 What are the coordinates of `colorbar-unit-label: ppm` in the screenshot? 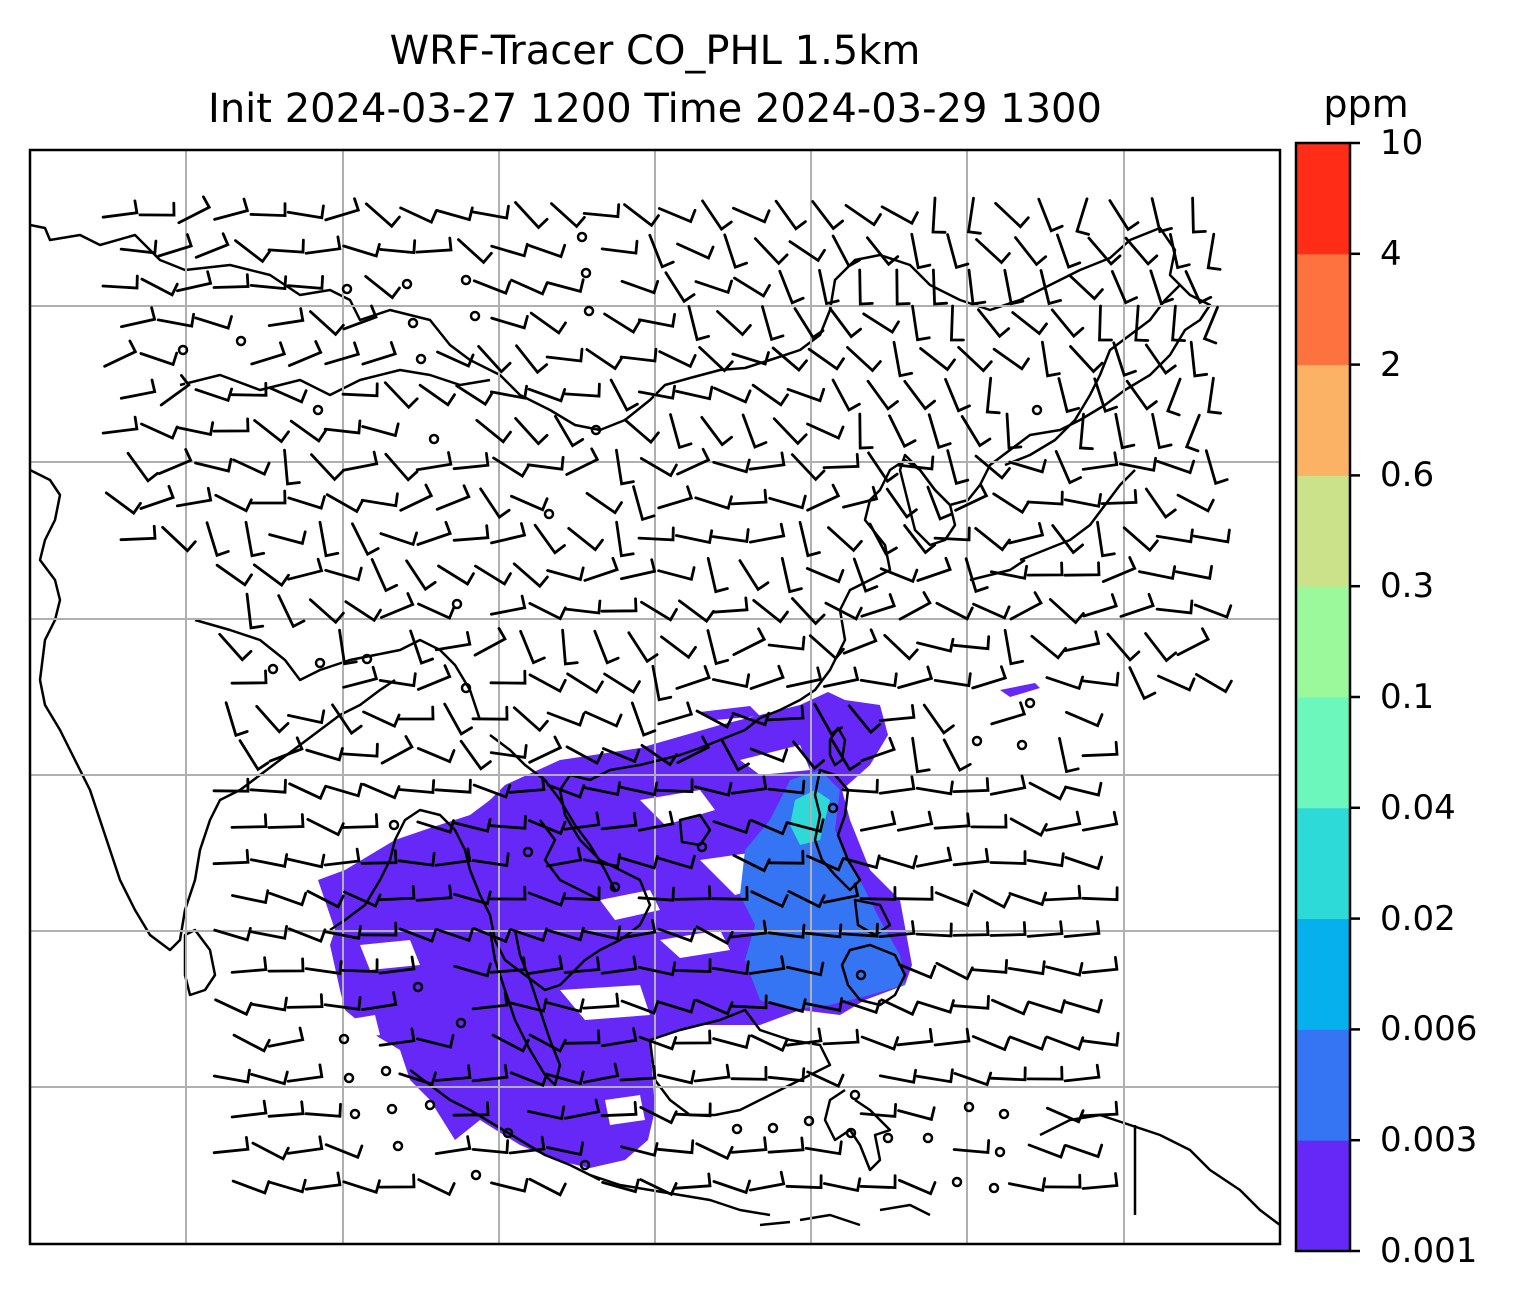 It's located at (1366, 104).